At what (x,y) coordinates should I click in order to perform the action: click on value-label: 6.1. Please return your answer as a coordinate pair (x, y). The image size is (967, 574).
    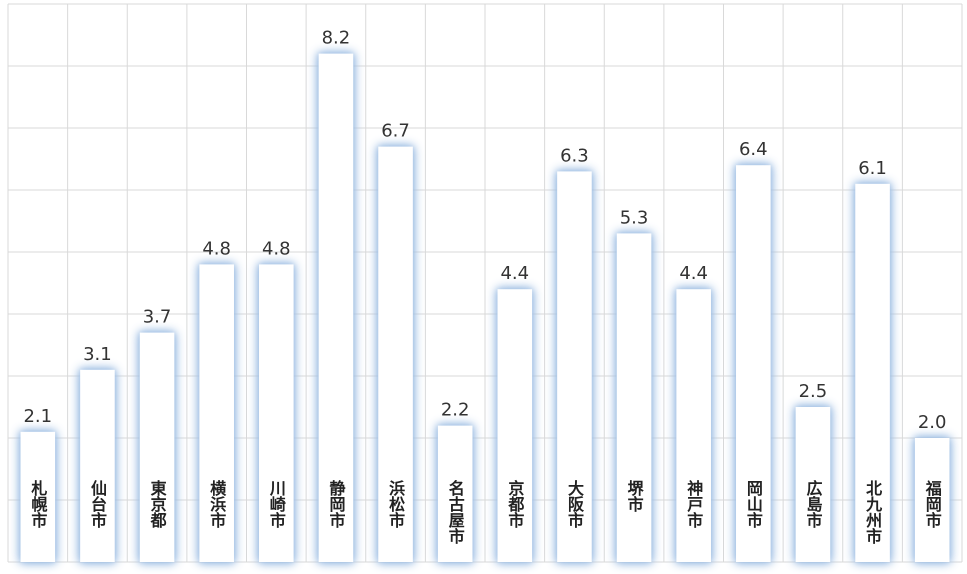
    Looking at the image, I should click on (872, 168).